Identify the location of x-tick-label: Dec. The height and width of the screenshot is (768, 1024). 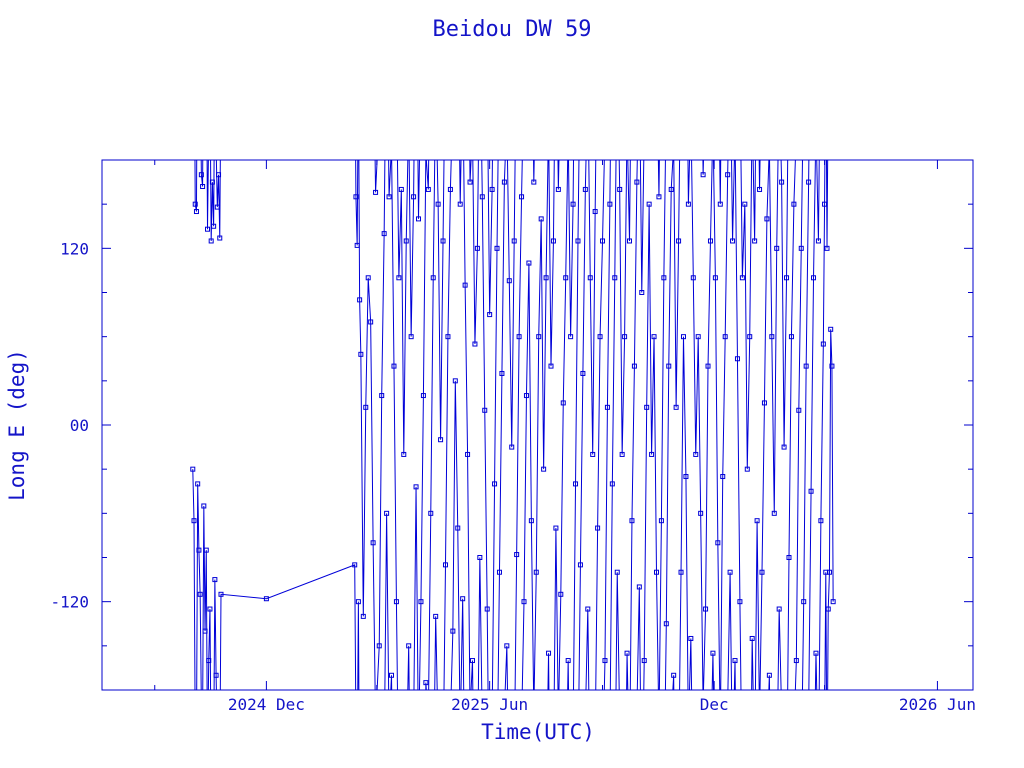
(714, 704).